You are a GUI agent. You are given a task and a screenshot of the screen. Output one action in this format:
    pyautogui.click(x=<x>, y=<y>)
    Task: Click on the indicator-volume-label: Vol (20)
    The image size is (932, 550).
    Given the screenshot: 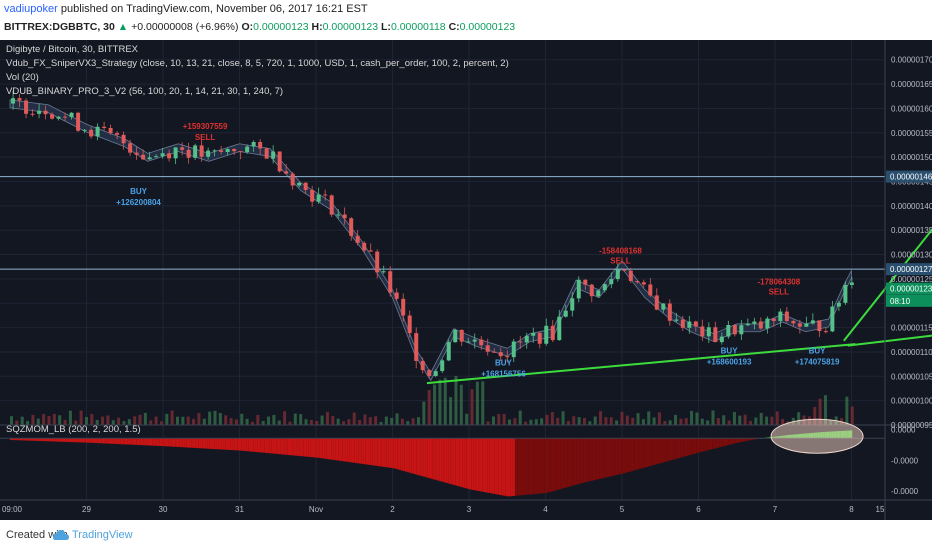 What is the action you would take?
    pyautogui.click(x=22, y=77)
    